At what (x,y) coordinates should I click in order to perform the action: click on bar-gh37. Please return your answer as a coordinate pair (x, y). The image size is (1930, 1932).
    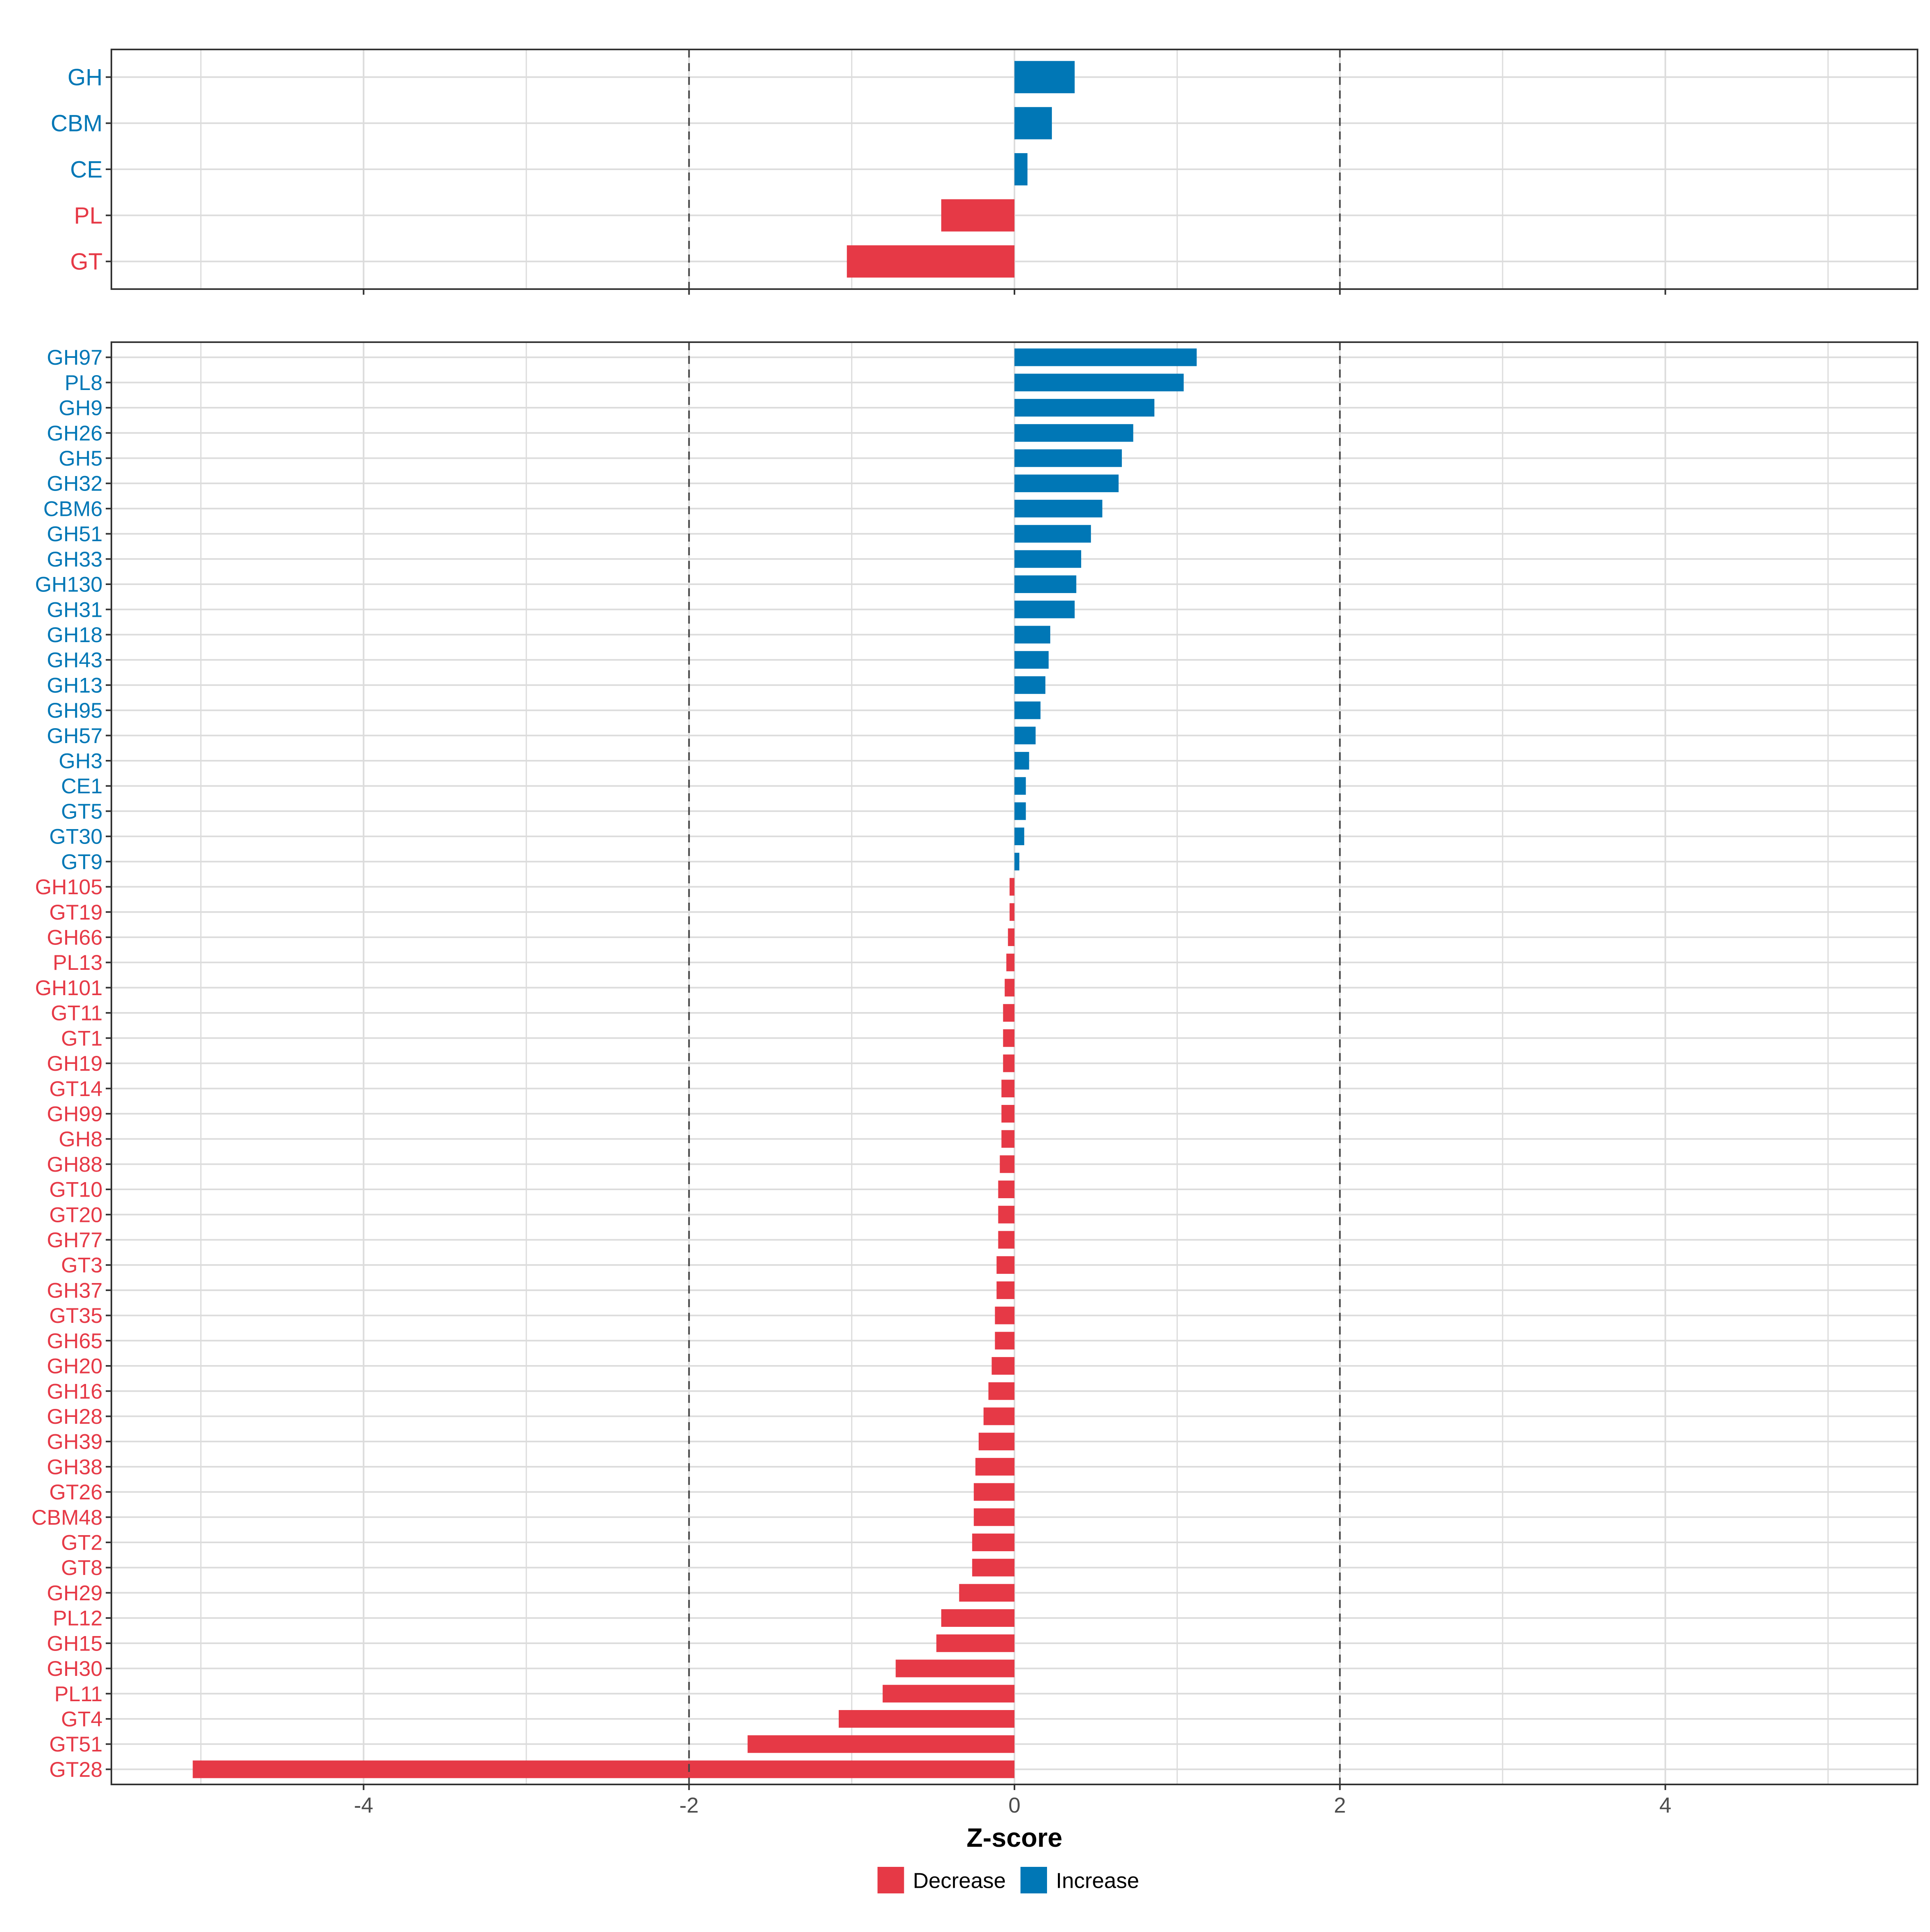
    Looking at the image, I should click on (1005, 1290).